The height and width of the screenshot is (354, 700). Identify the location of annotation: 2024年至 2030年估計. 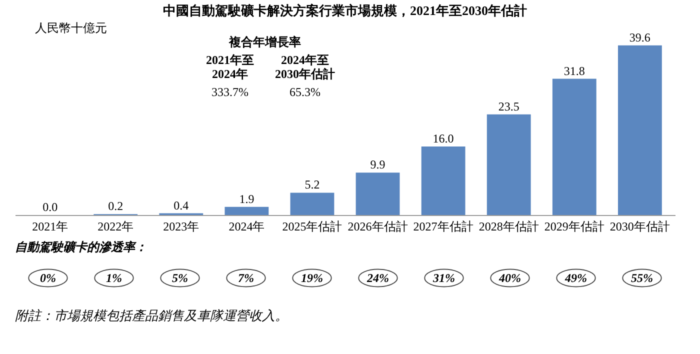
(305, 67).